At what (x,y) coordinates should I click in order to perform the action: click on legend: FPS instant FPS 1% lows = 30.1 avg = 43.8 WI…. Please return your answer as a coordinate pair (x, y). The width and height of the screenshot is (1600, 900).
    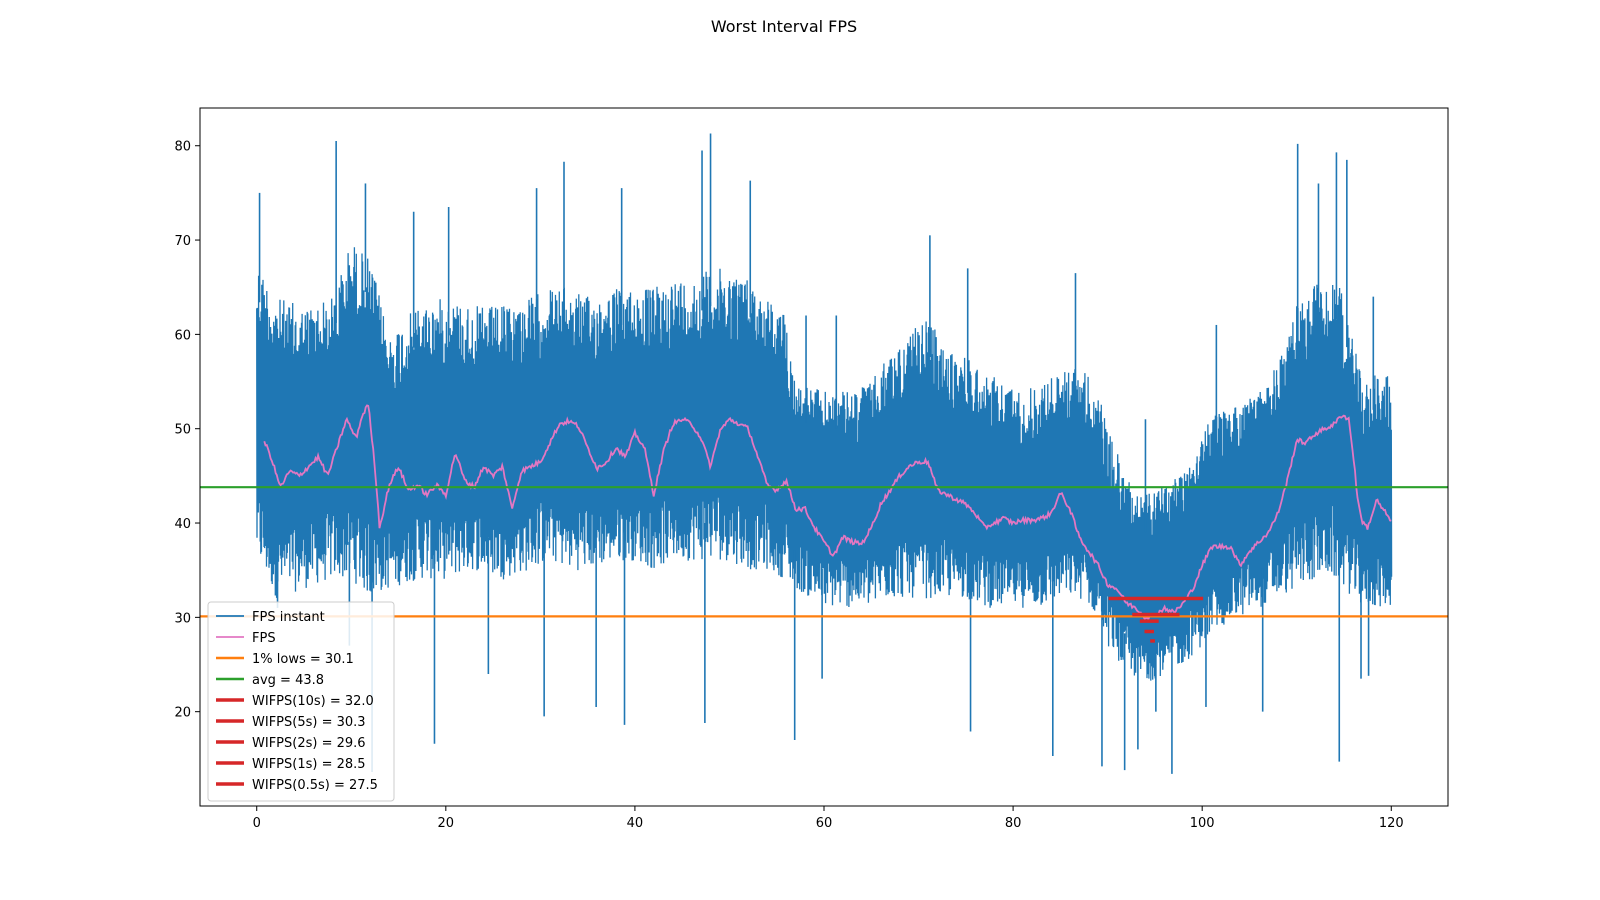
    Looking at the image, I should click on (301, 701).